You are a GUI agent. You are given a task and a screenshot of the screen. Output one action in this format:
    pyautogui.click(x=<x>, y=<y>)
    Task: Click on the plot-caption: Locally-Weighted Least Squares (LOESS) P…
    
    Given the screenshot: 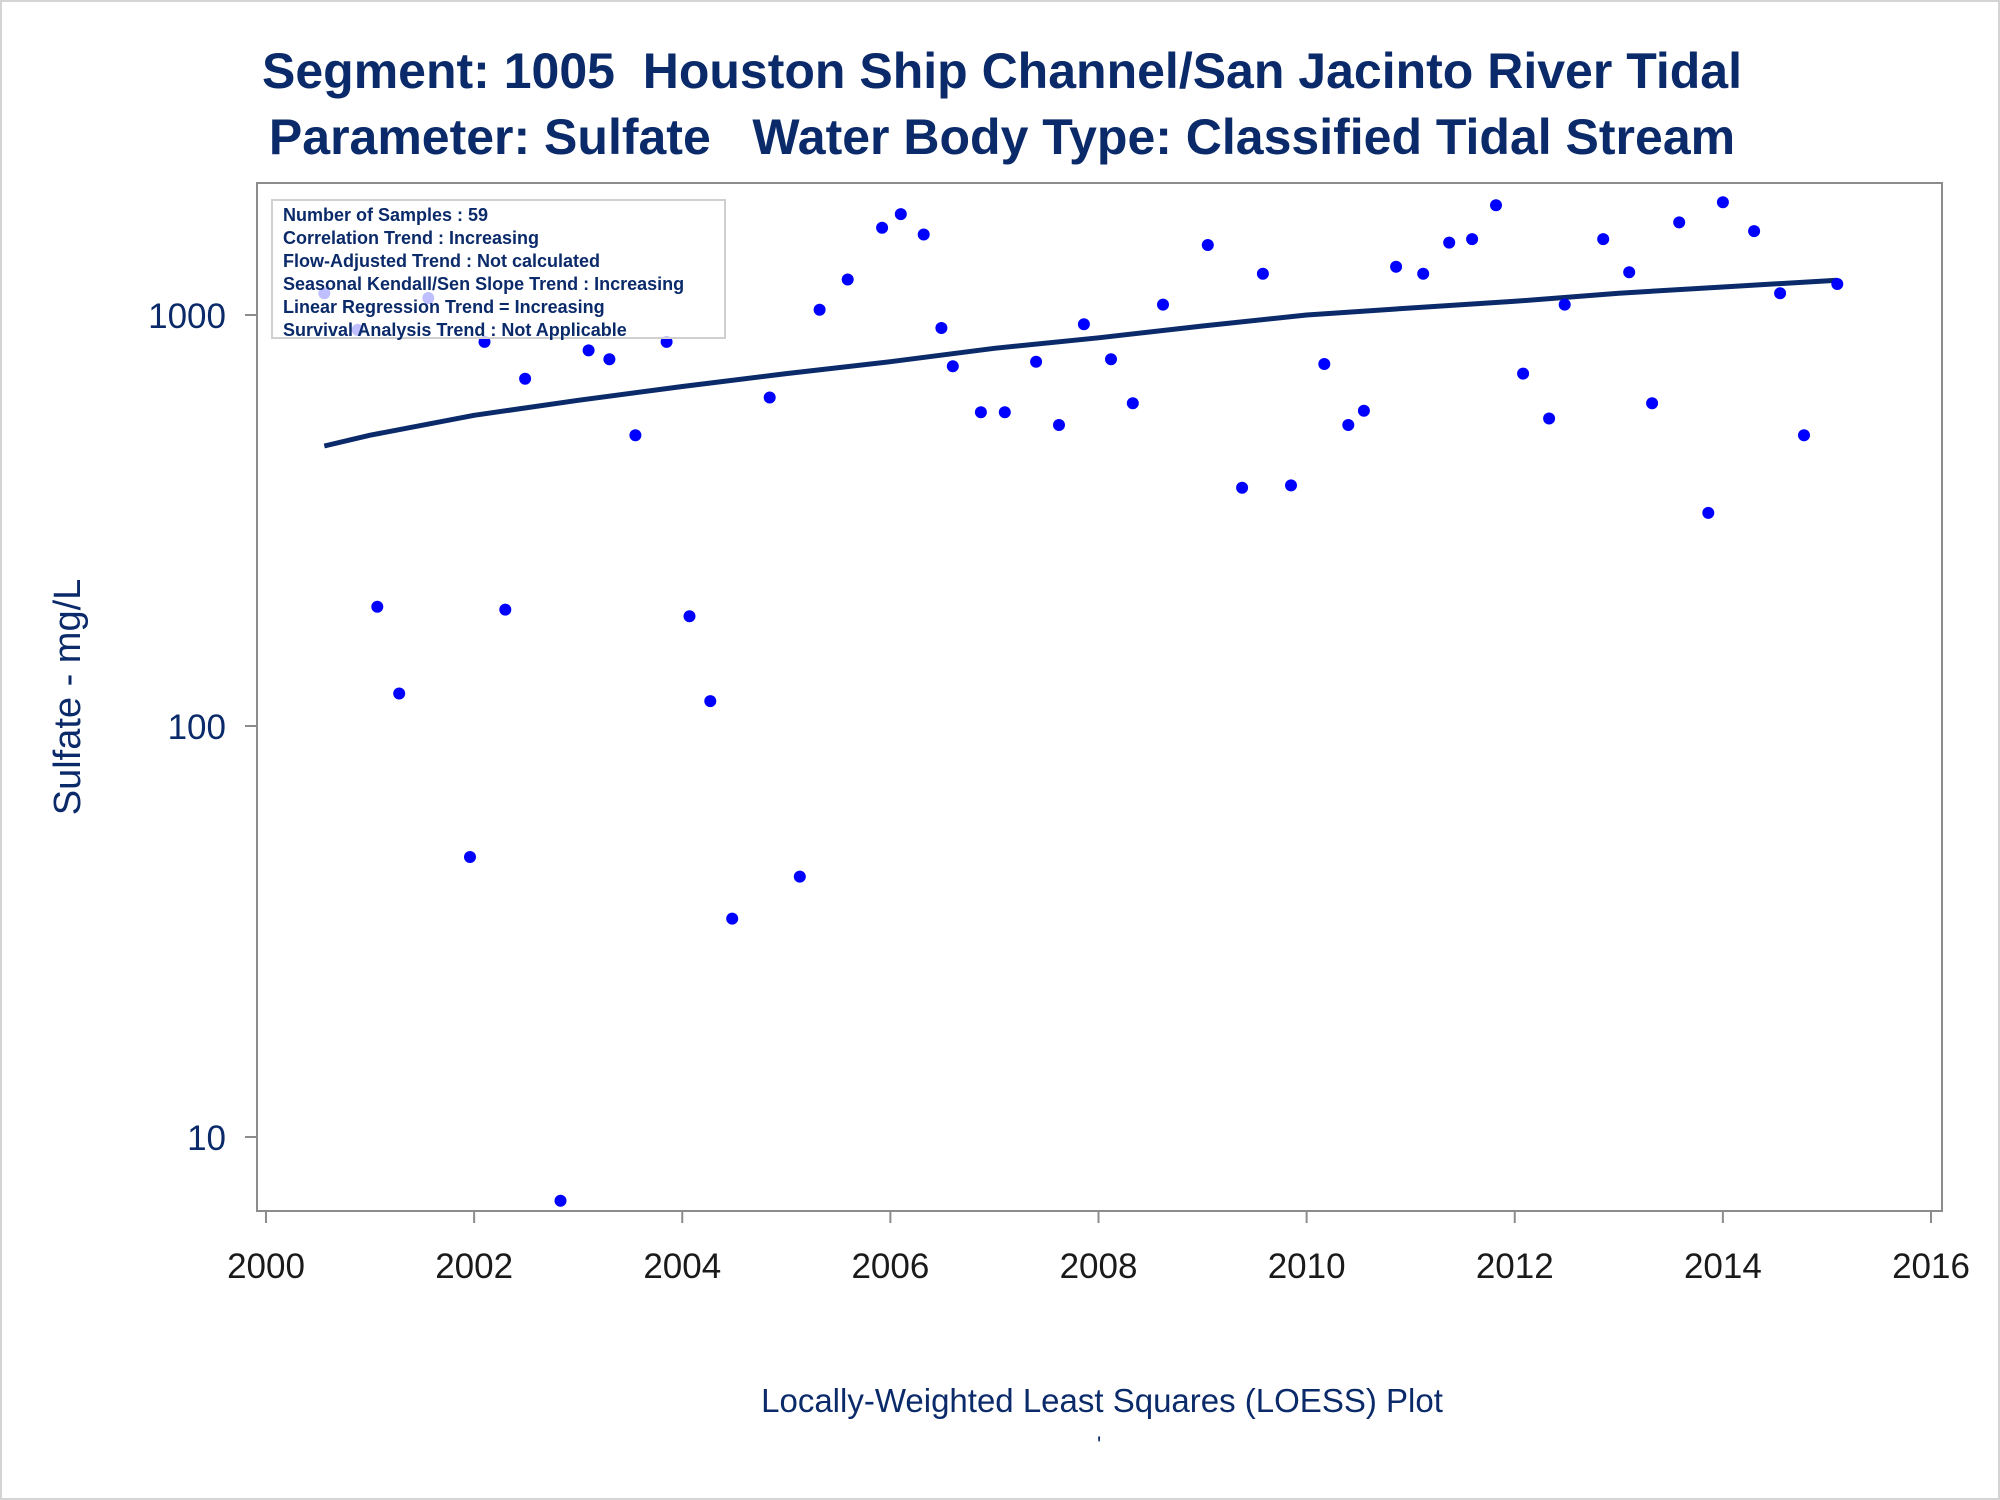 What is the action you would take?
    pyautogui.click(x=1102, y=1400)
    